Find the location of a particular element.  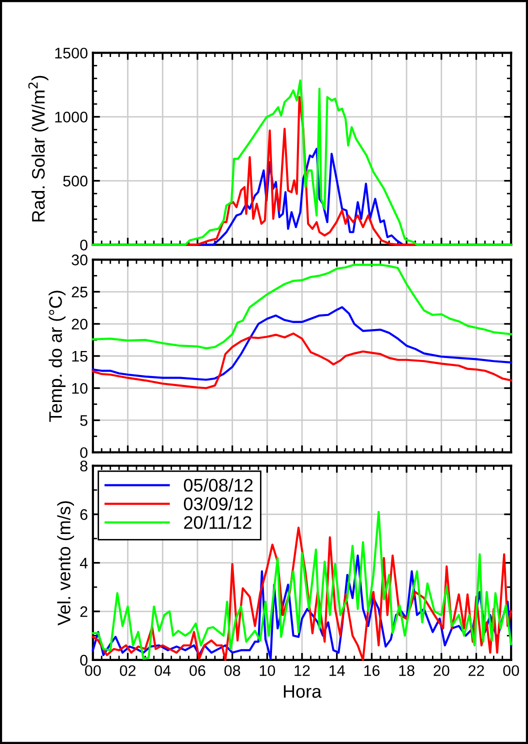

y-tick-label: 1000 is located at coordinates (71, 117).